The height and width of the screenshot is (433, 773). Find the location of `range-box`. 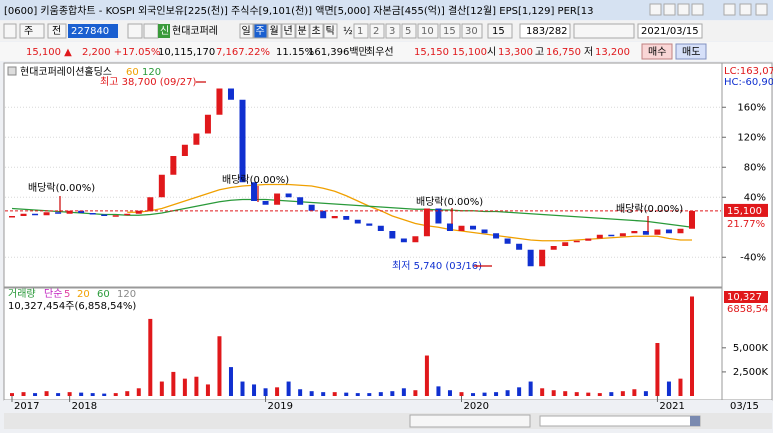

range-box is located at coordinates (545, 31).